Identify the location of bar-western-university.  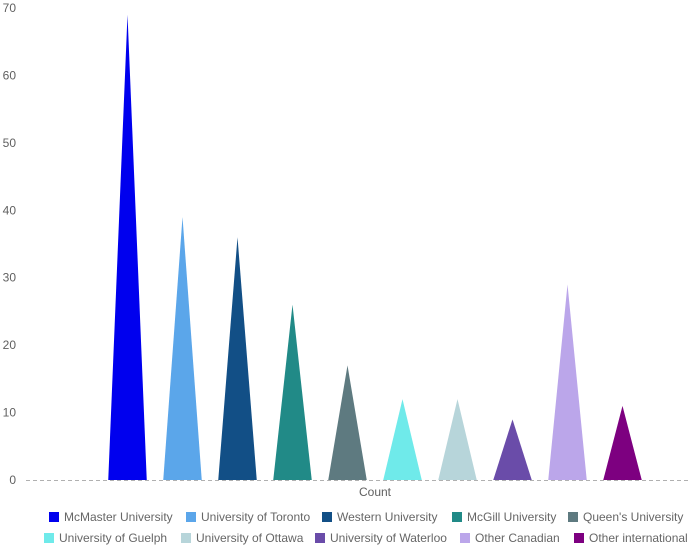
(237, 358).